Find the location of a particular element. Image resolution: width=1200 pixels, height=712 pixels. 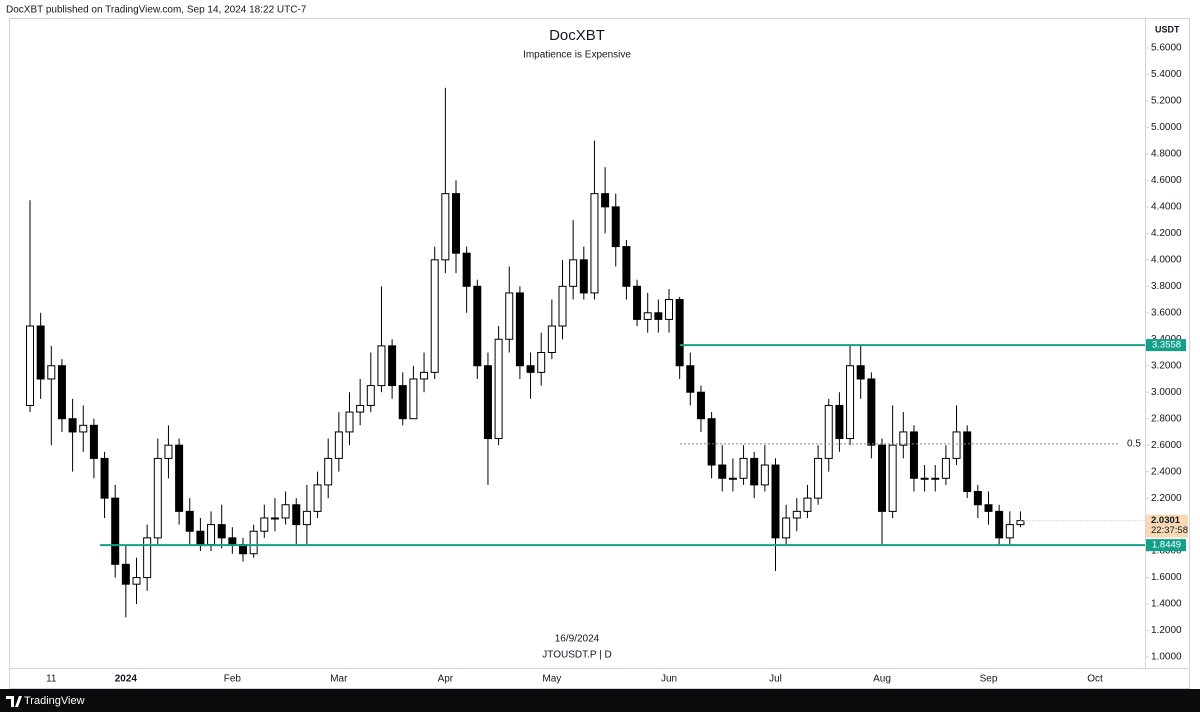

y-tick-label: 2.2000 is located at coordinates (1166, 498).